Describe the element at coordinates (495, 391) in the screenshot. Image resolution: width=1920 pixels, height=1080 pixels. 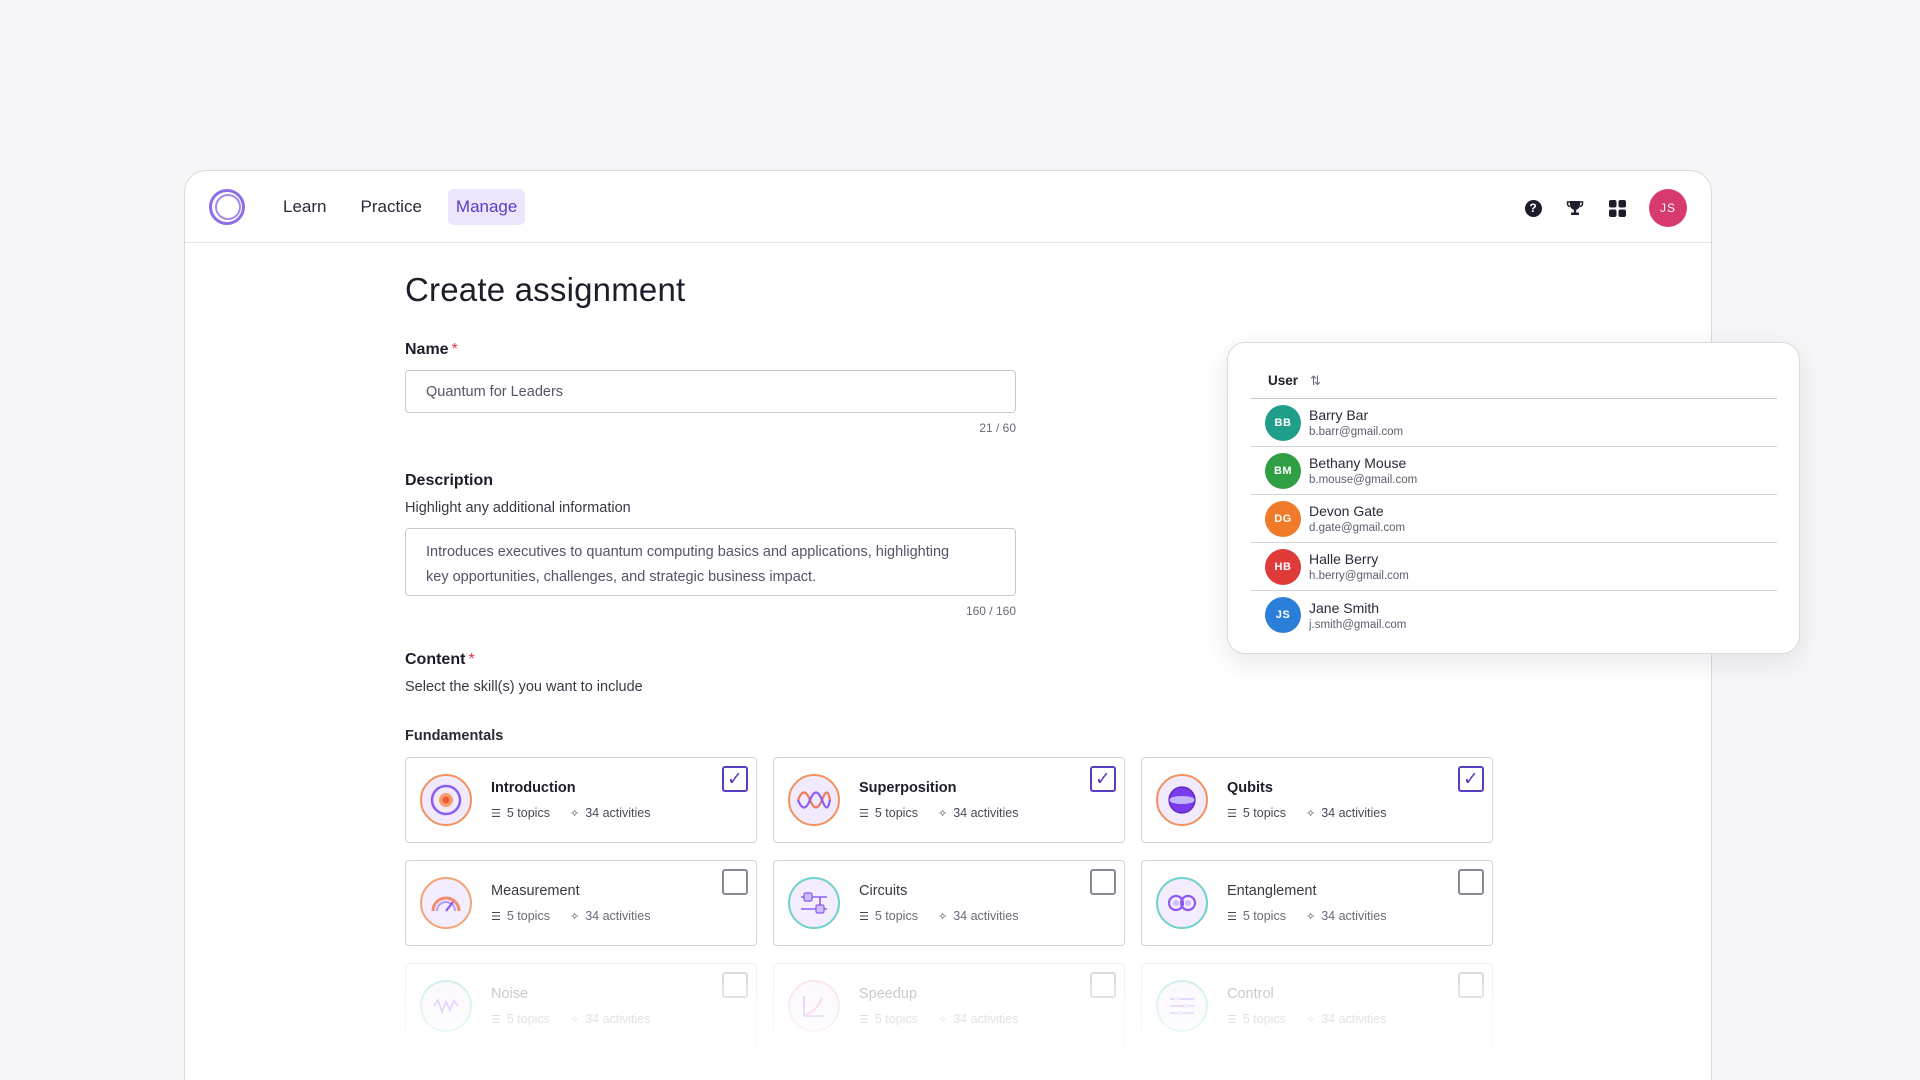
I see `name-input-value: Quantum for Leaders` at that location.